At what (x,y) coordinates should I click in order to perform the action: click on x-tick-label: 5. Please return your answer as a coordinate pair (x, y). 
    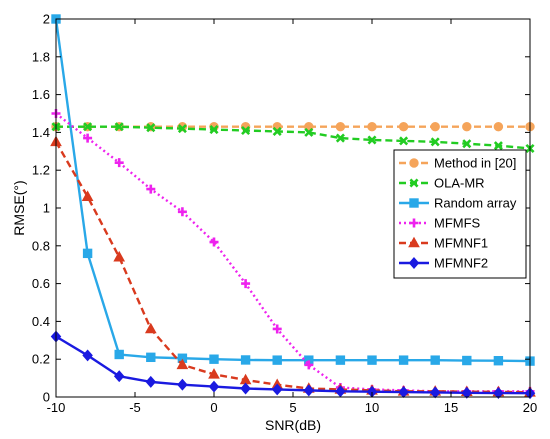
    Looking at the image, I should click on (292, 407).